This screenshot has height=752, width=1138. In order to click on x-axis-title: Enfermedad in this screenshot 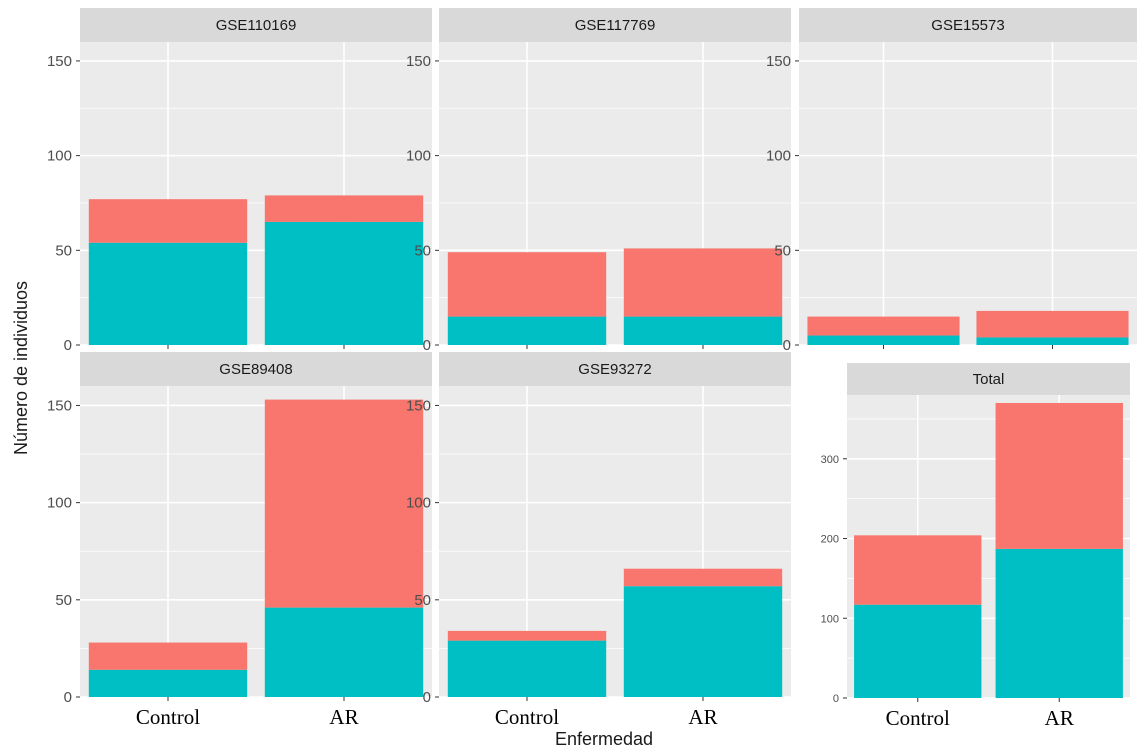, I will do `click(604, 739)`.